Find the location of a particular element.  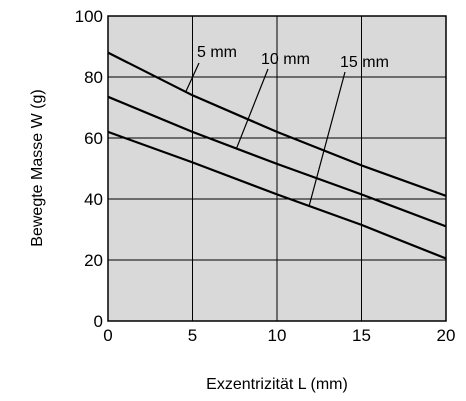

y-tick-label-0: 0 is located at coordinates (98, 321).